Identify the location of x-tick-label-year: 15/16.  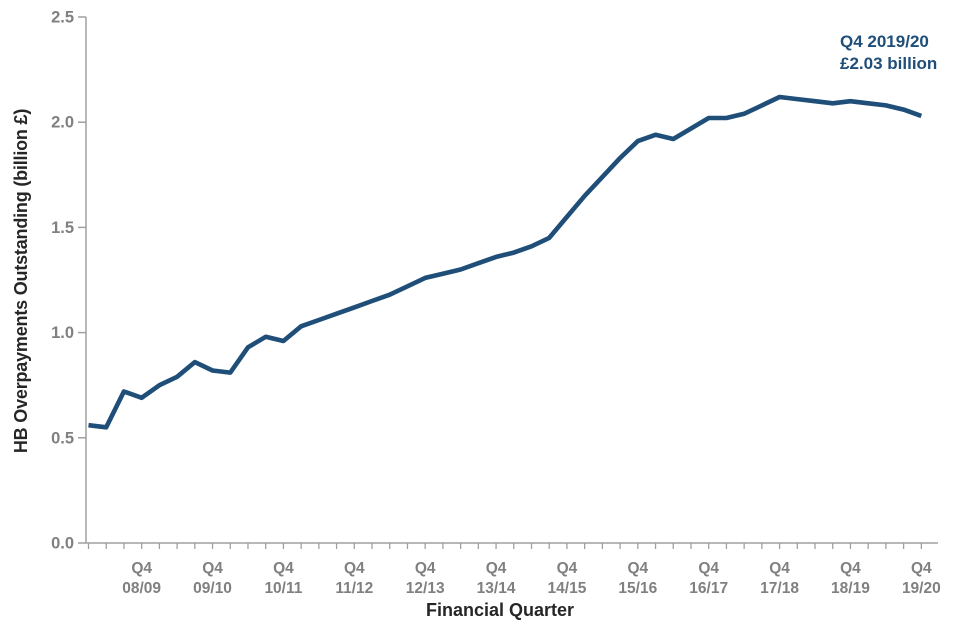
(637, 588).